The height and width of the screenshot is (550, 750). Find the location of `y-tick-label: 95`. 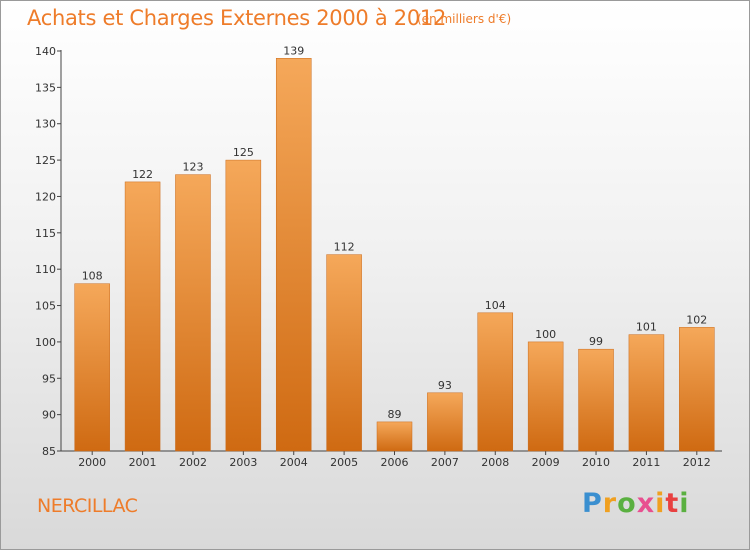

y-tick-label: 95 is located at coordinates (49, 378).